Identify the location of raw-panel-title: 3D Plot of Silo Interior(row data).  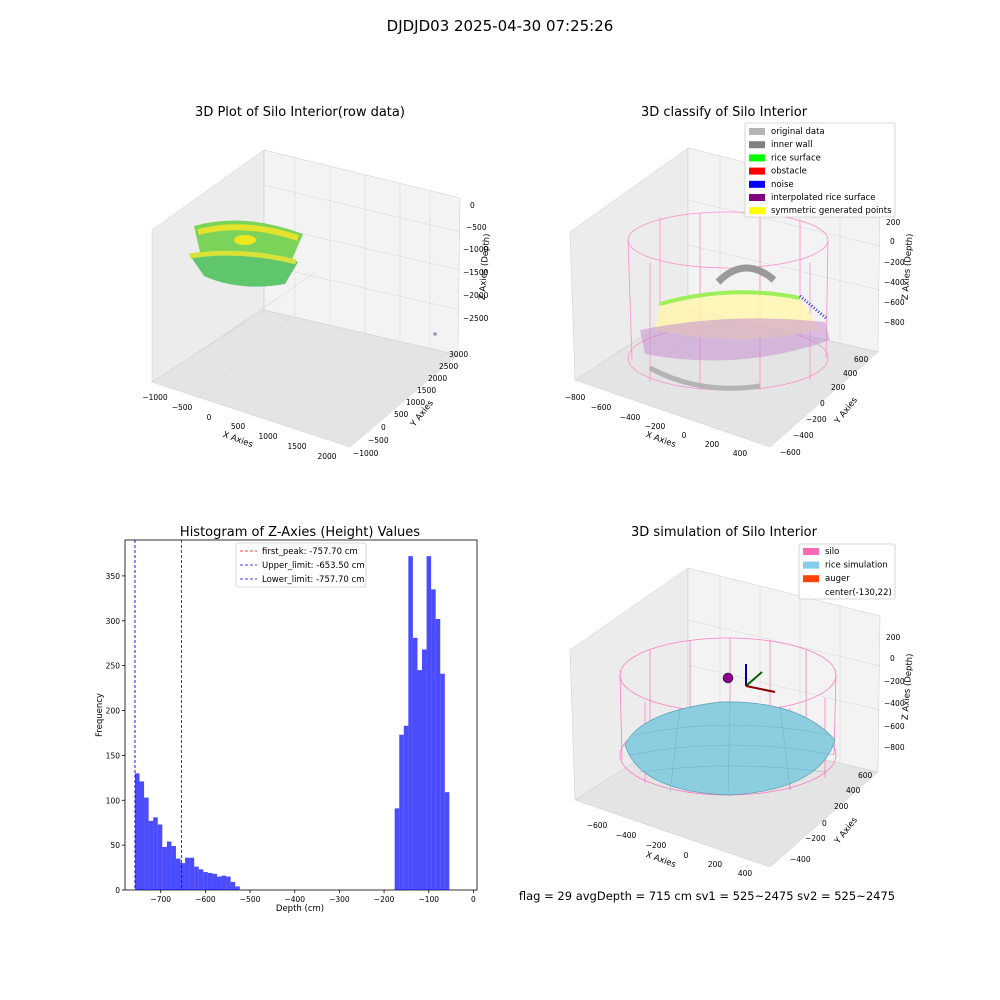
(300, 112).